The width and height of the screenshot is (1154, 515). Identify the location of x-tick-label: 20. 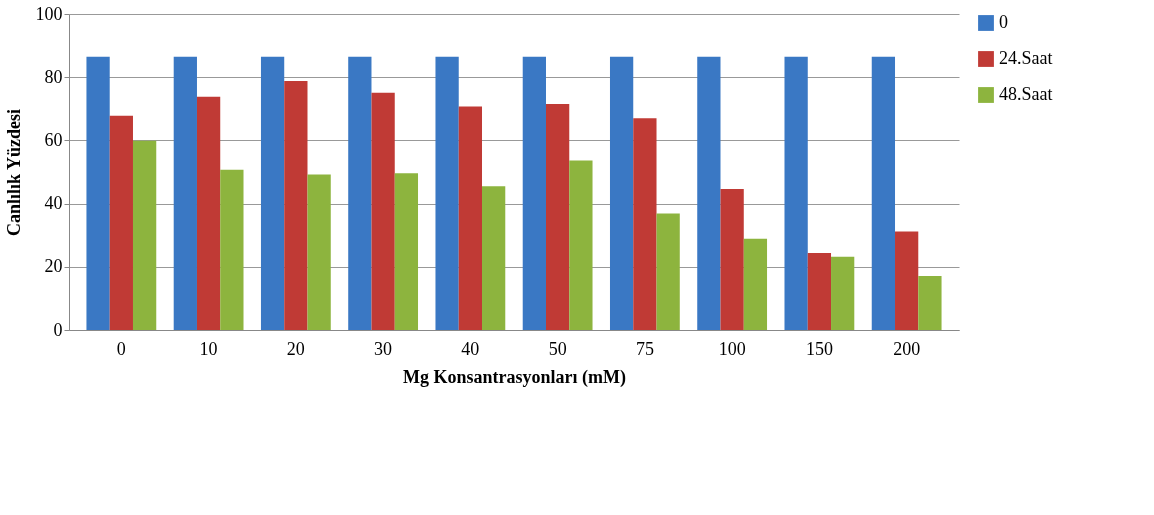
(295, 348).